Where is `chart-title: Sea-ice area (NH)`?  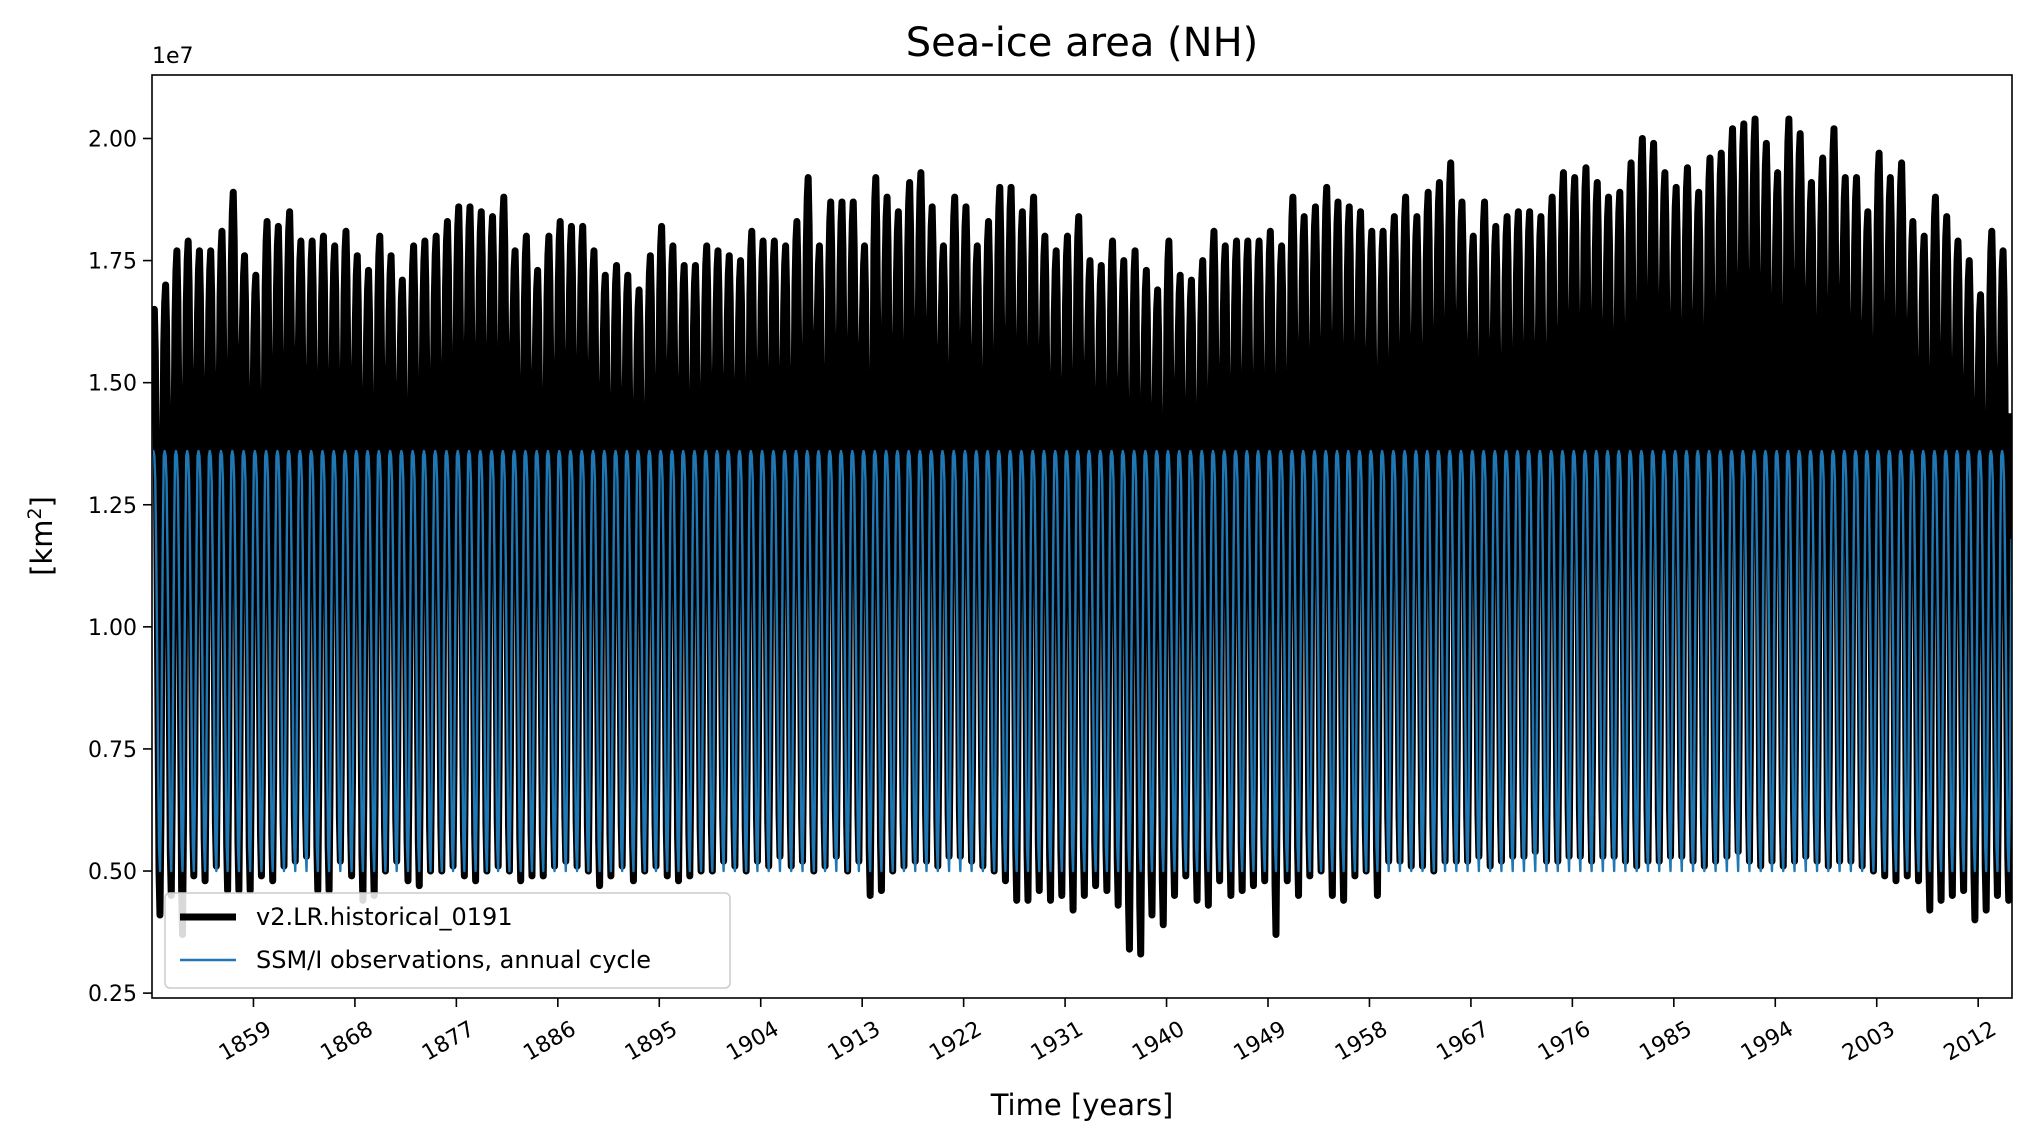
chart-title: Sea-ice area (NH) is located at coordinates (1082, 43).